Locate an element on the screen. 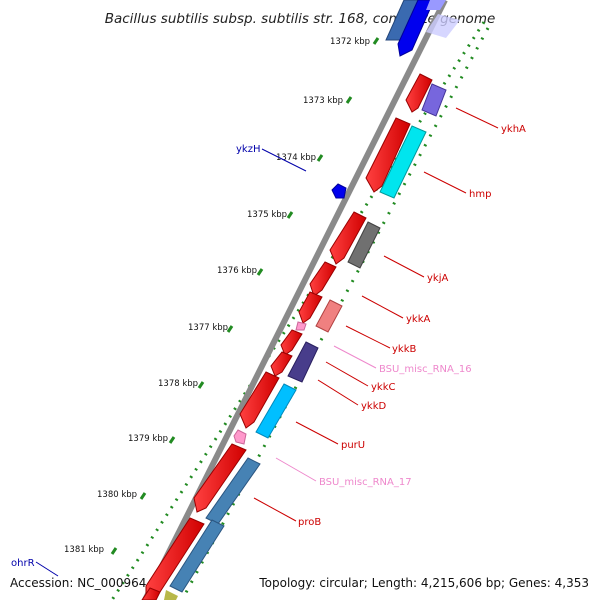 Image resolution: width=600 pixels, height=600 pixels. gene-ykkD-arrow is located at coordinates (281, 364).